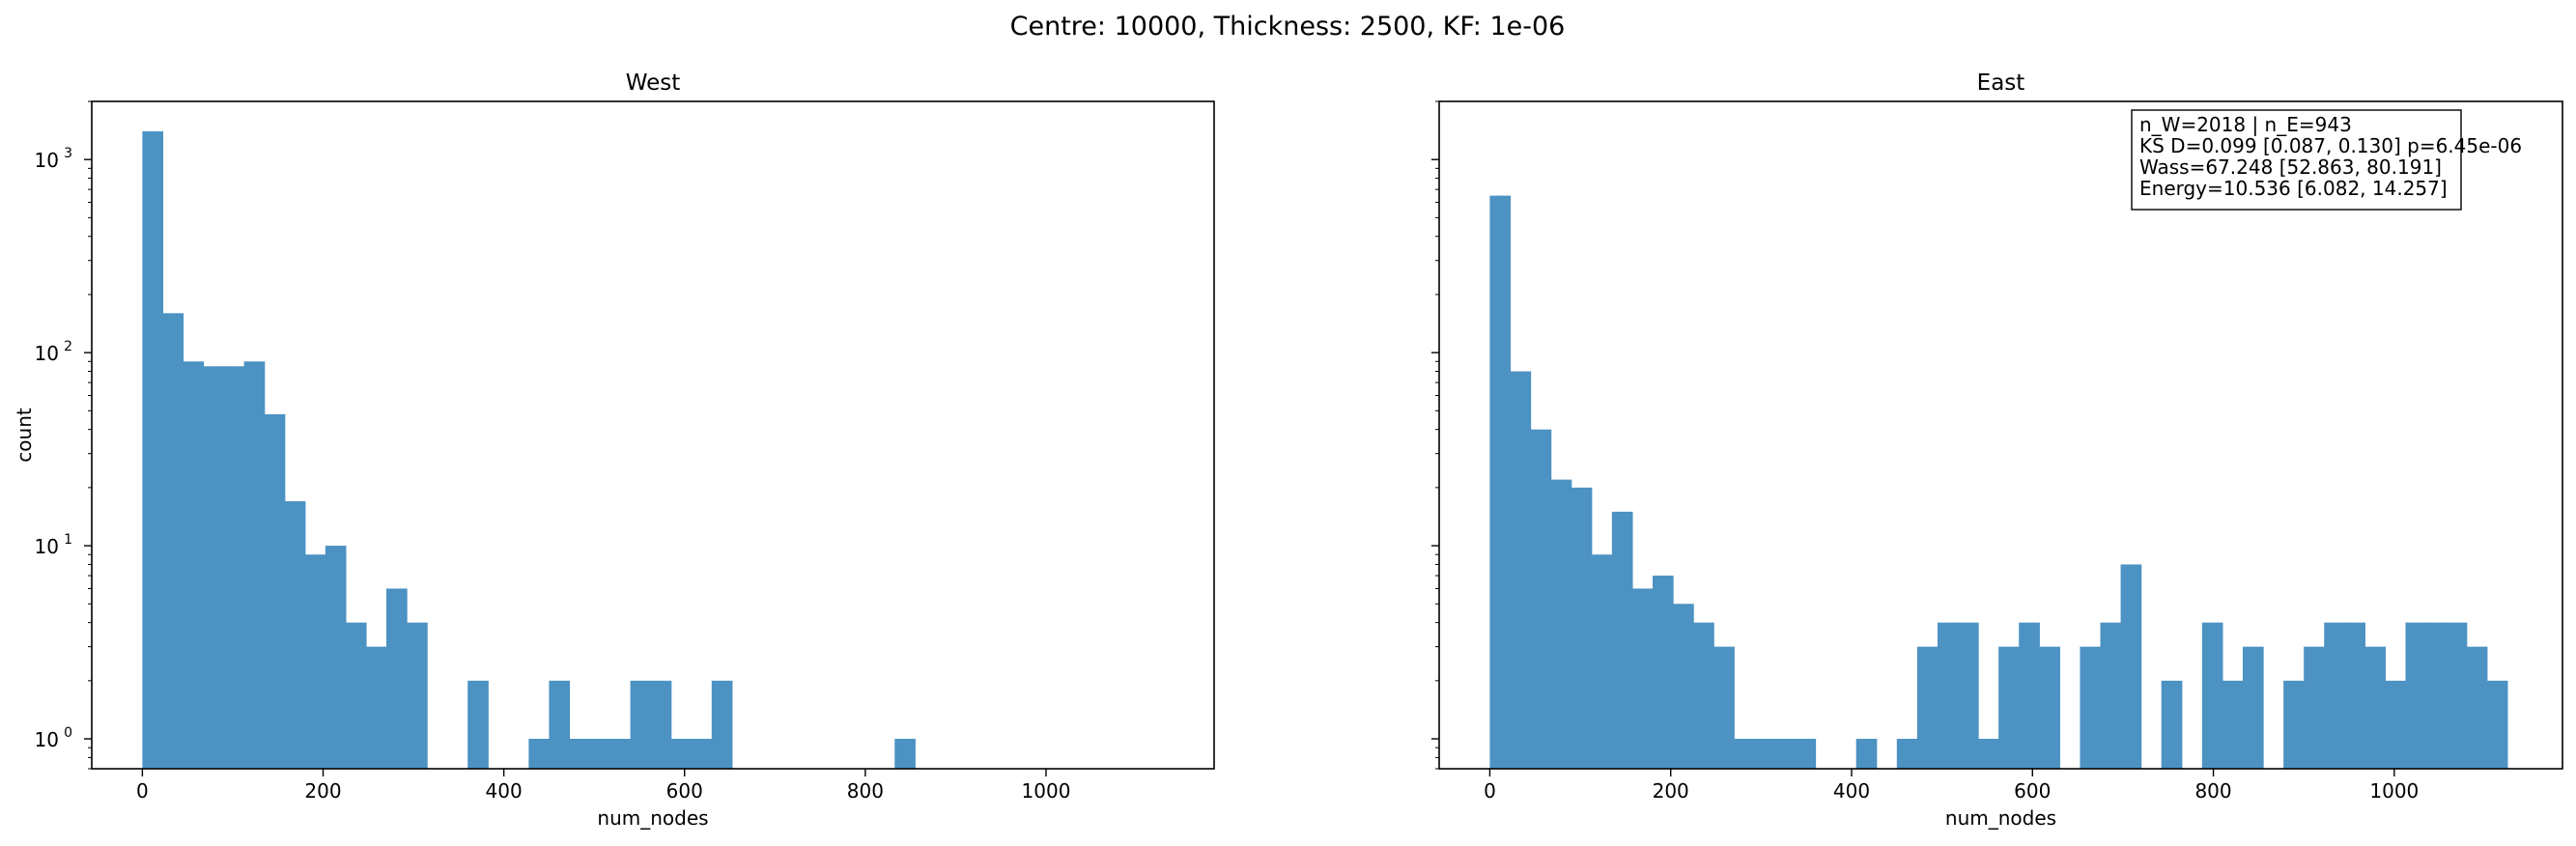 The image size is (2576, 846). Describe the element at coordinates (2245, 124) in the screenshot. I see `stats-line: n_W=2018 | n_E=943` at that location.